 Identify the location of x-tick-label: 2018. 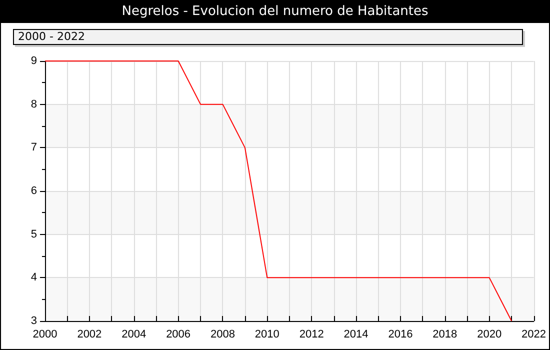
(445, 334).